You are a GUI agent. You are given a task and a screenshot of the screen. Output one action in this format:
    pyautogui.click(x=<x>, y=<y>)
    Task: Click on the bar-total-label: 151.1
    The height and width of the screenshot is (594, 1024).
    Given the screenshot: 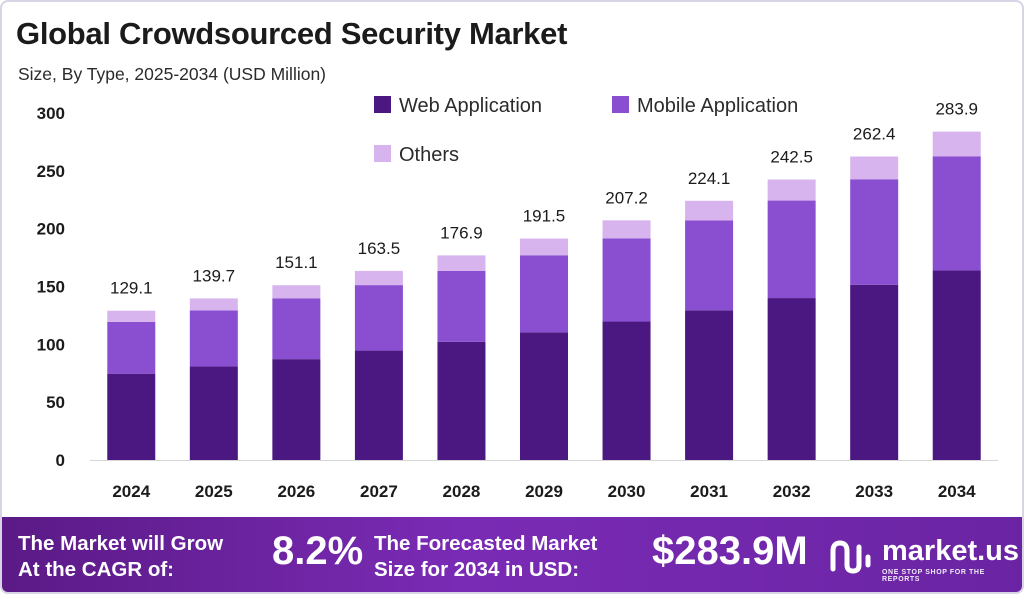 What is the action you would take?
    pyautogui.click(x=296, y=262)
    